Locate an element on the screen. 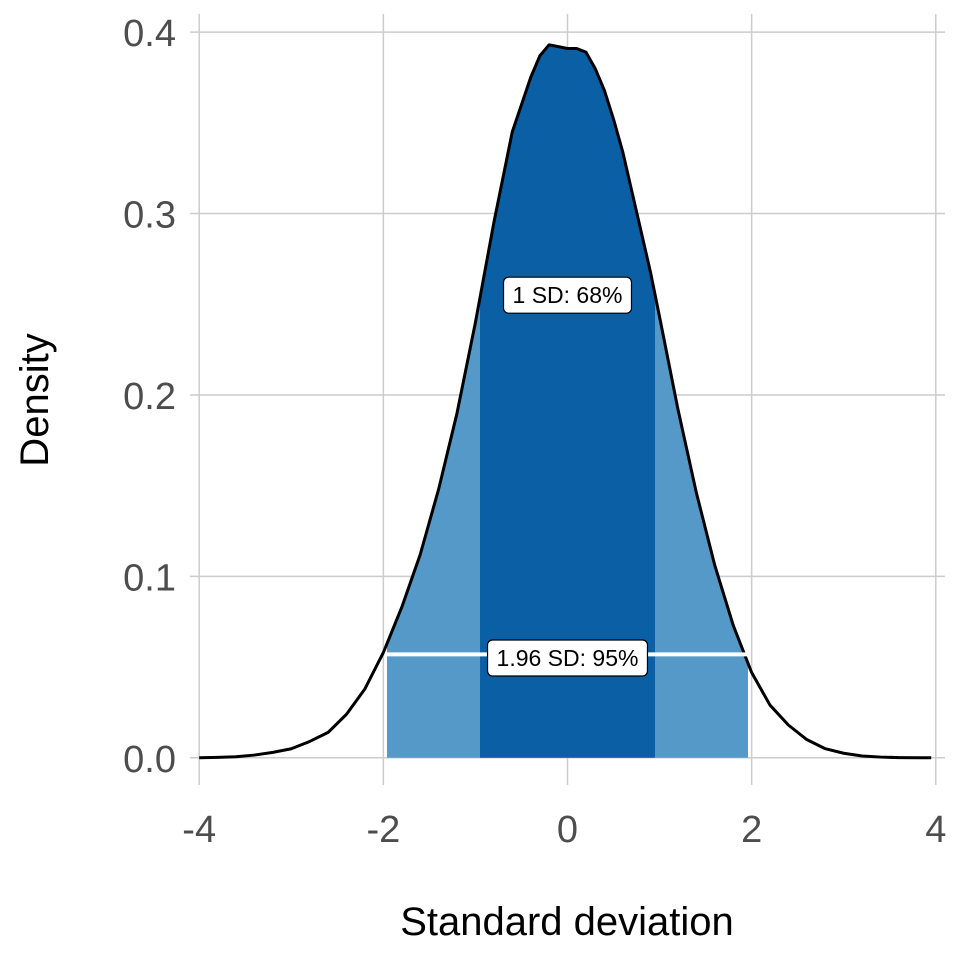  x-tick-label: 0 is located at coordinates (567, 830).